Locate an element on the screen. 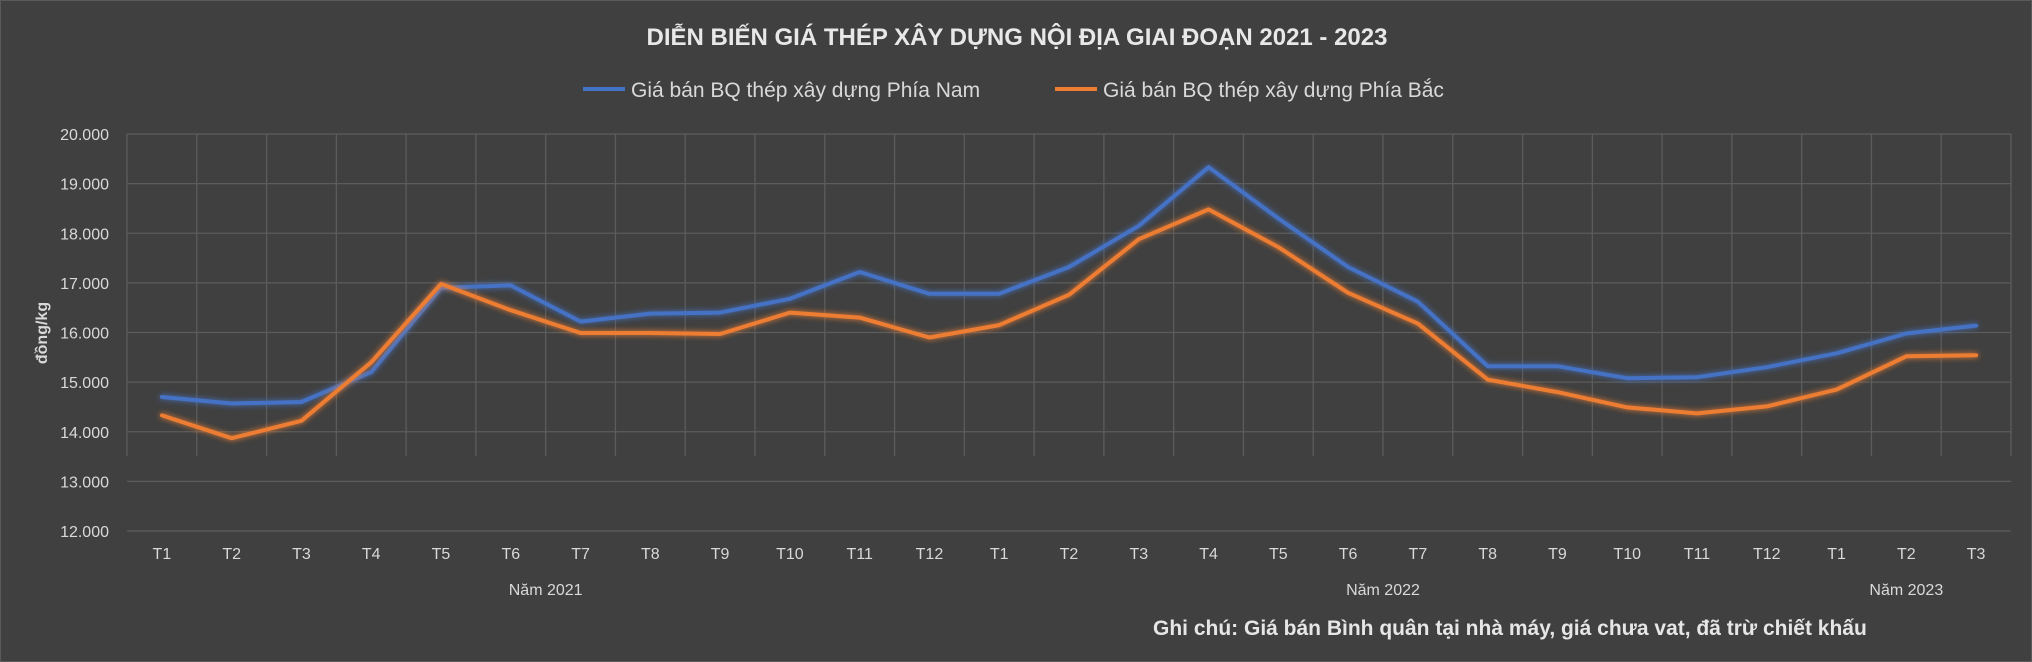 The image size is (2032, 662). y-tick-label: 18.000 is located at coordinates (84, 234).